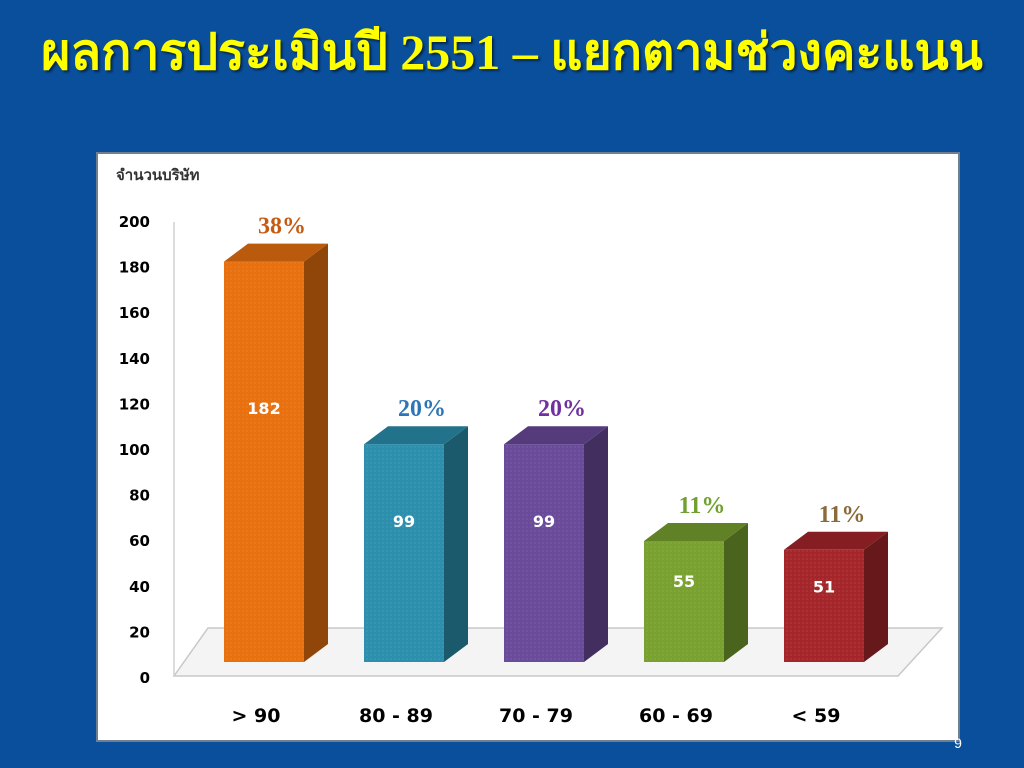  What do you see at coordinates (134, 313) in the screenshot?
I see `y-tick-label: 160` at bounding box center [134, 313].